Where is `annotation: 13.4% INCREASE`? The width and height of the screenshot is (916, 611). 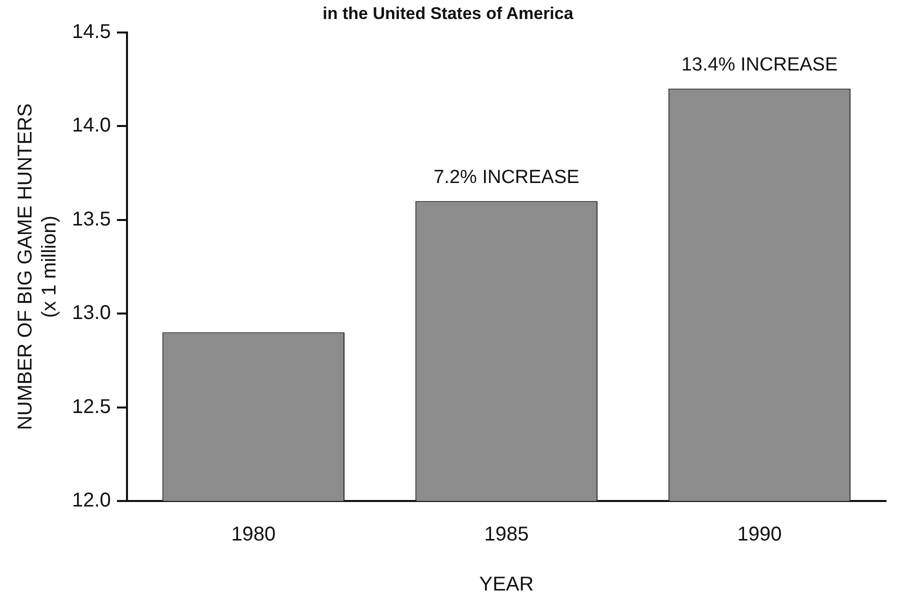 annotation: 13.4% INCREASE is located at coordinates (759, 65).